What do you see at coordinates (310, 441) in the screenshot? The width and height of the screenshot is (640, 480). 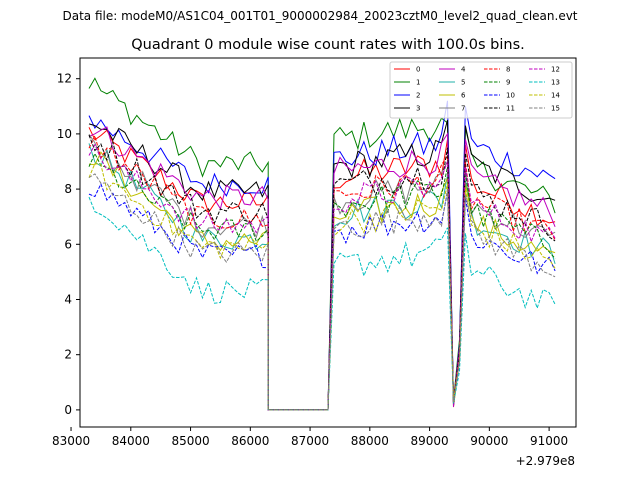 I see `x-tick-label: 87000` at bounding box center [310, 441].